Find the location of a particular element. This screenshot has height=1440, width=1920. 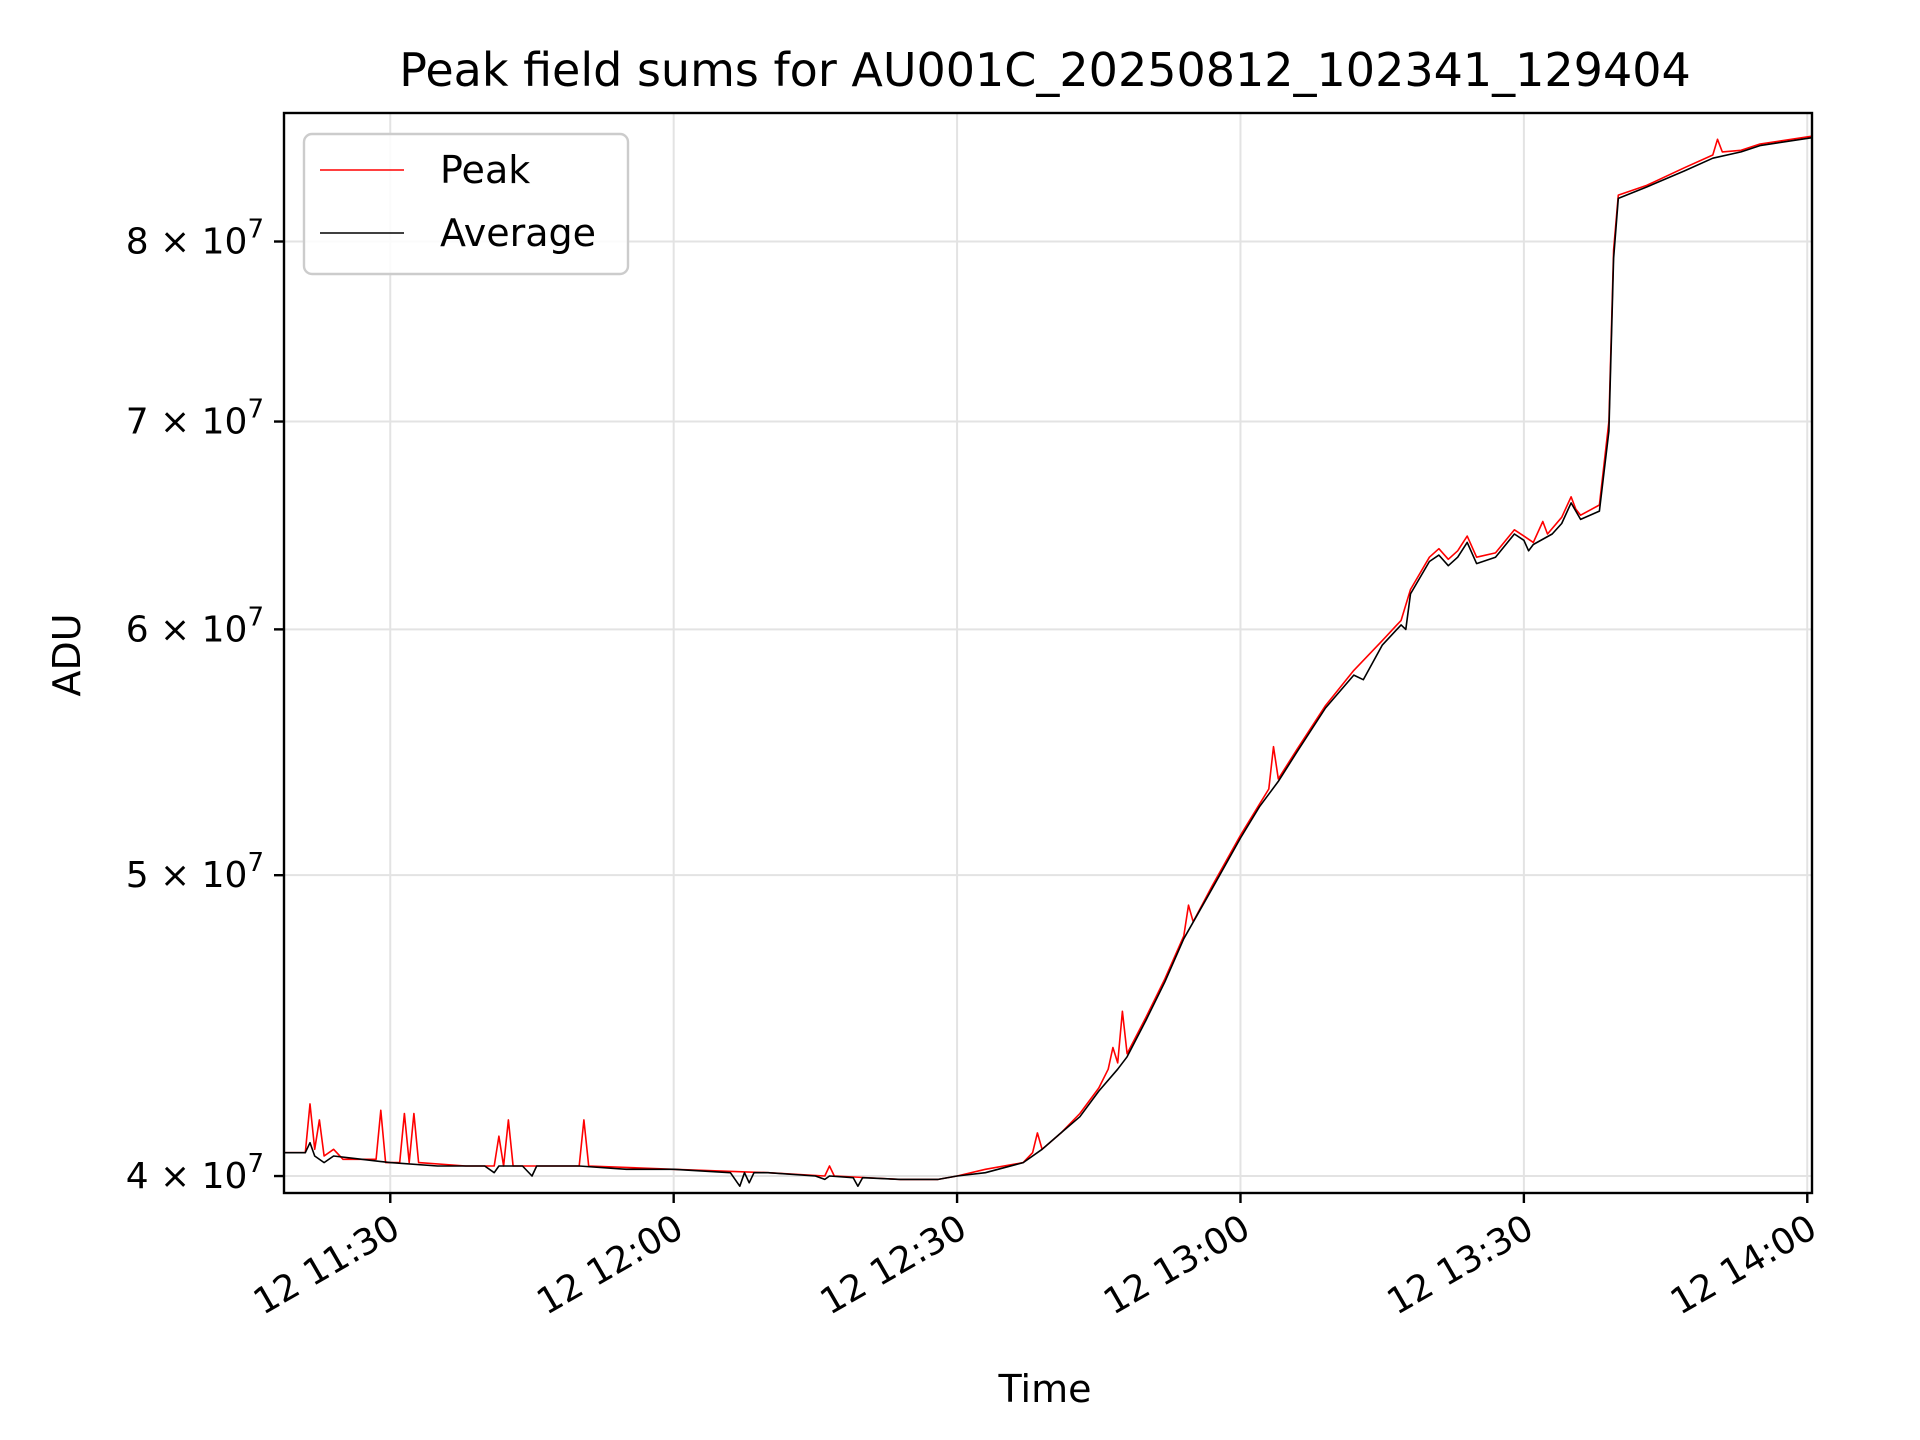

x-tick-label: 12 12:30 is located at coordinates (894, 1265).